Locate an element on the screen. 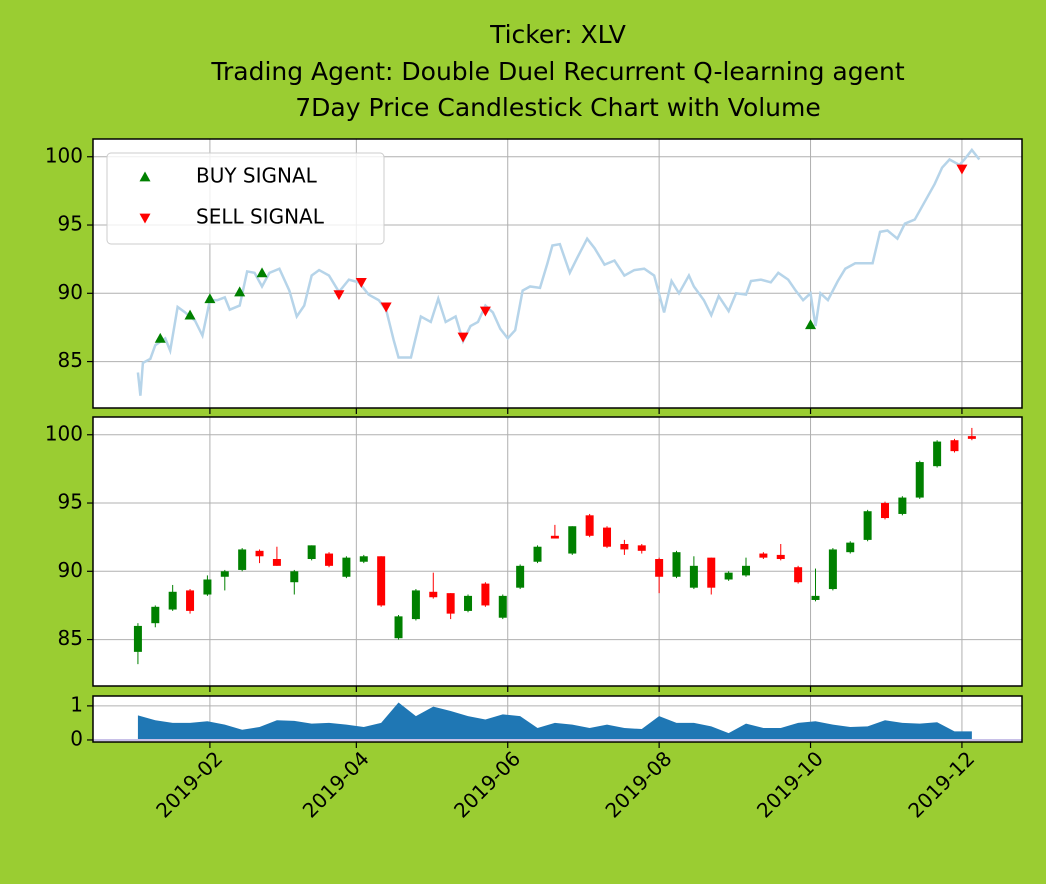 This screenshot has width=1046, height=884. x-tick-label: 2019-04 is located at coordinates (336, 784).